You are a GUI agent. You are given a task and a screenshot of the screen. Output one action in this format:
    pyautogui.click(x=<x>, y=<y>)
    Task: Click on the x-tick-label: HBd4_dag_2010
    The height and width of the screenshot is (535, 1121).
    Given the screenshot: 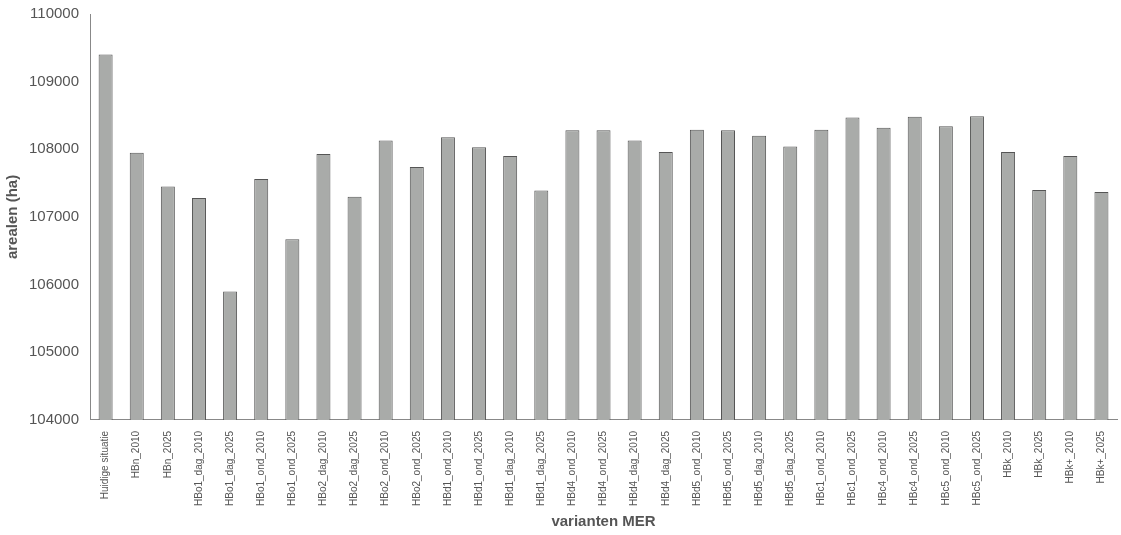 What is the action you would take?
    pyautogui.click(x=634, y=468)
    